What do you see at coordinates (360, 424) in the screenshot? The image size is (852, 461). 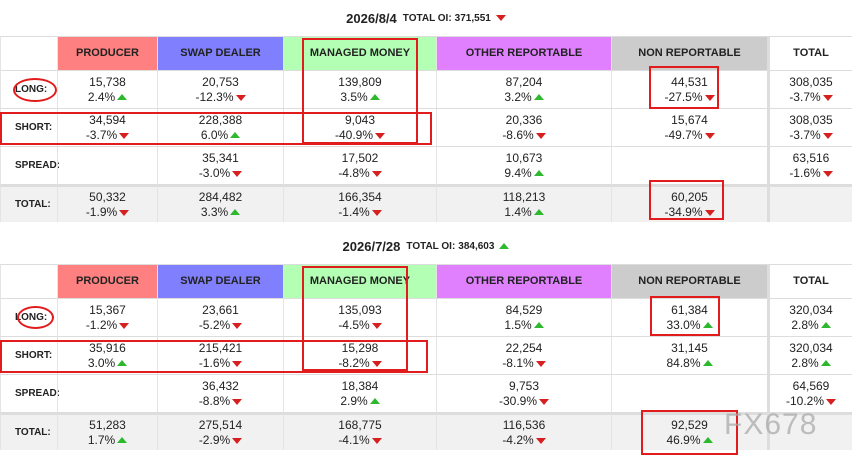 I see `position-value: 168,775` at bounding box center [360, 424].